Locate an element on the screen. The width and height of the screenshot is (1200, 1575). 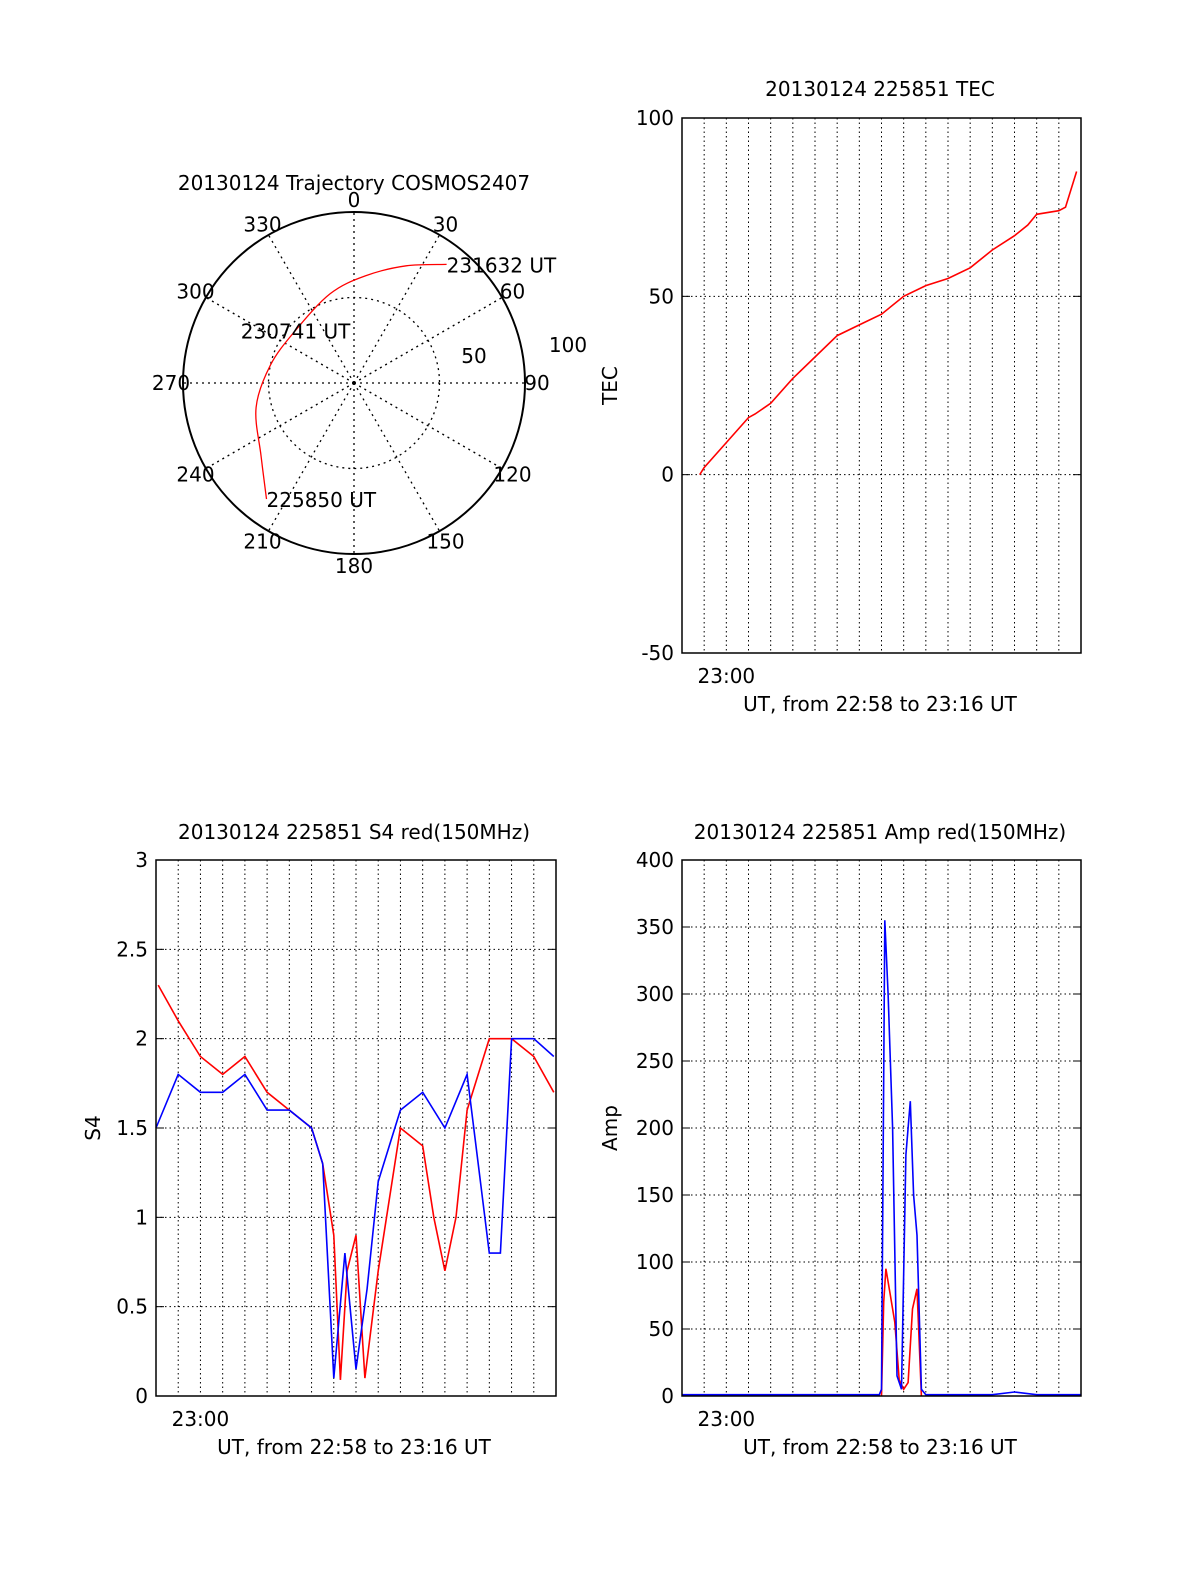
polar-azimuth-label: 270 is located at coordinates (171, 383).